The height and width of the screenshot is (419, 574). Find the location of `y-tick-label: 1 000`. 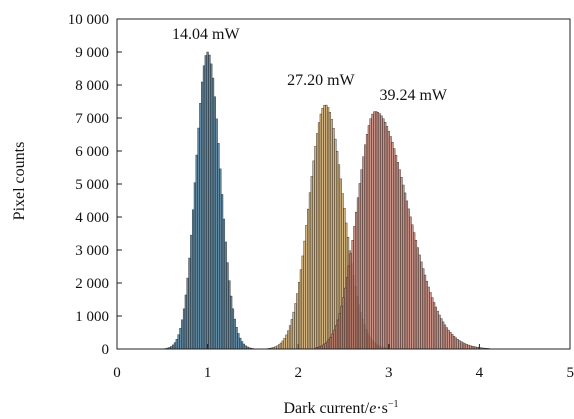

y-tick-label: 1 000 is located at coordinates (92, 317).